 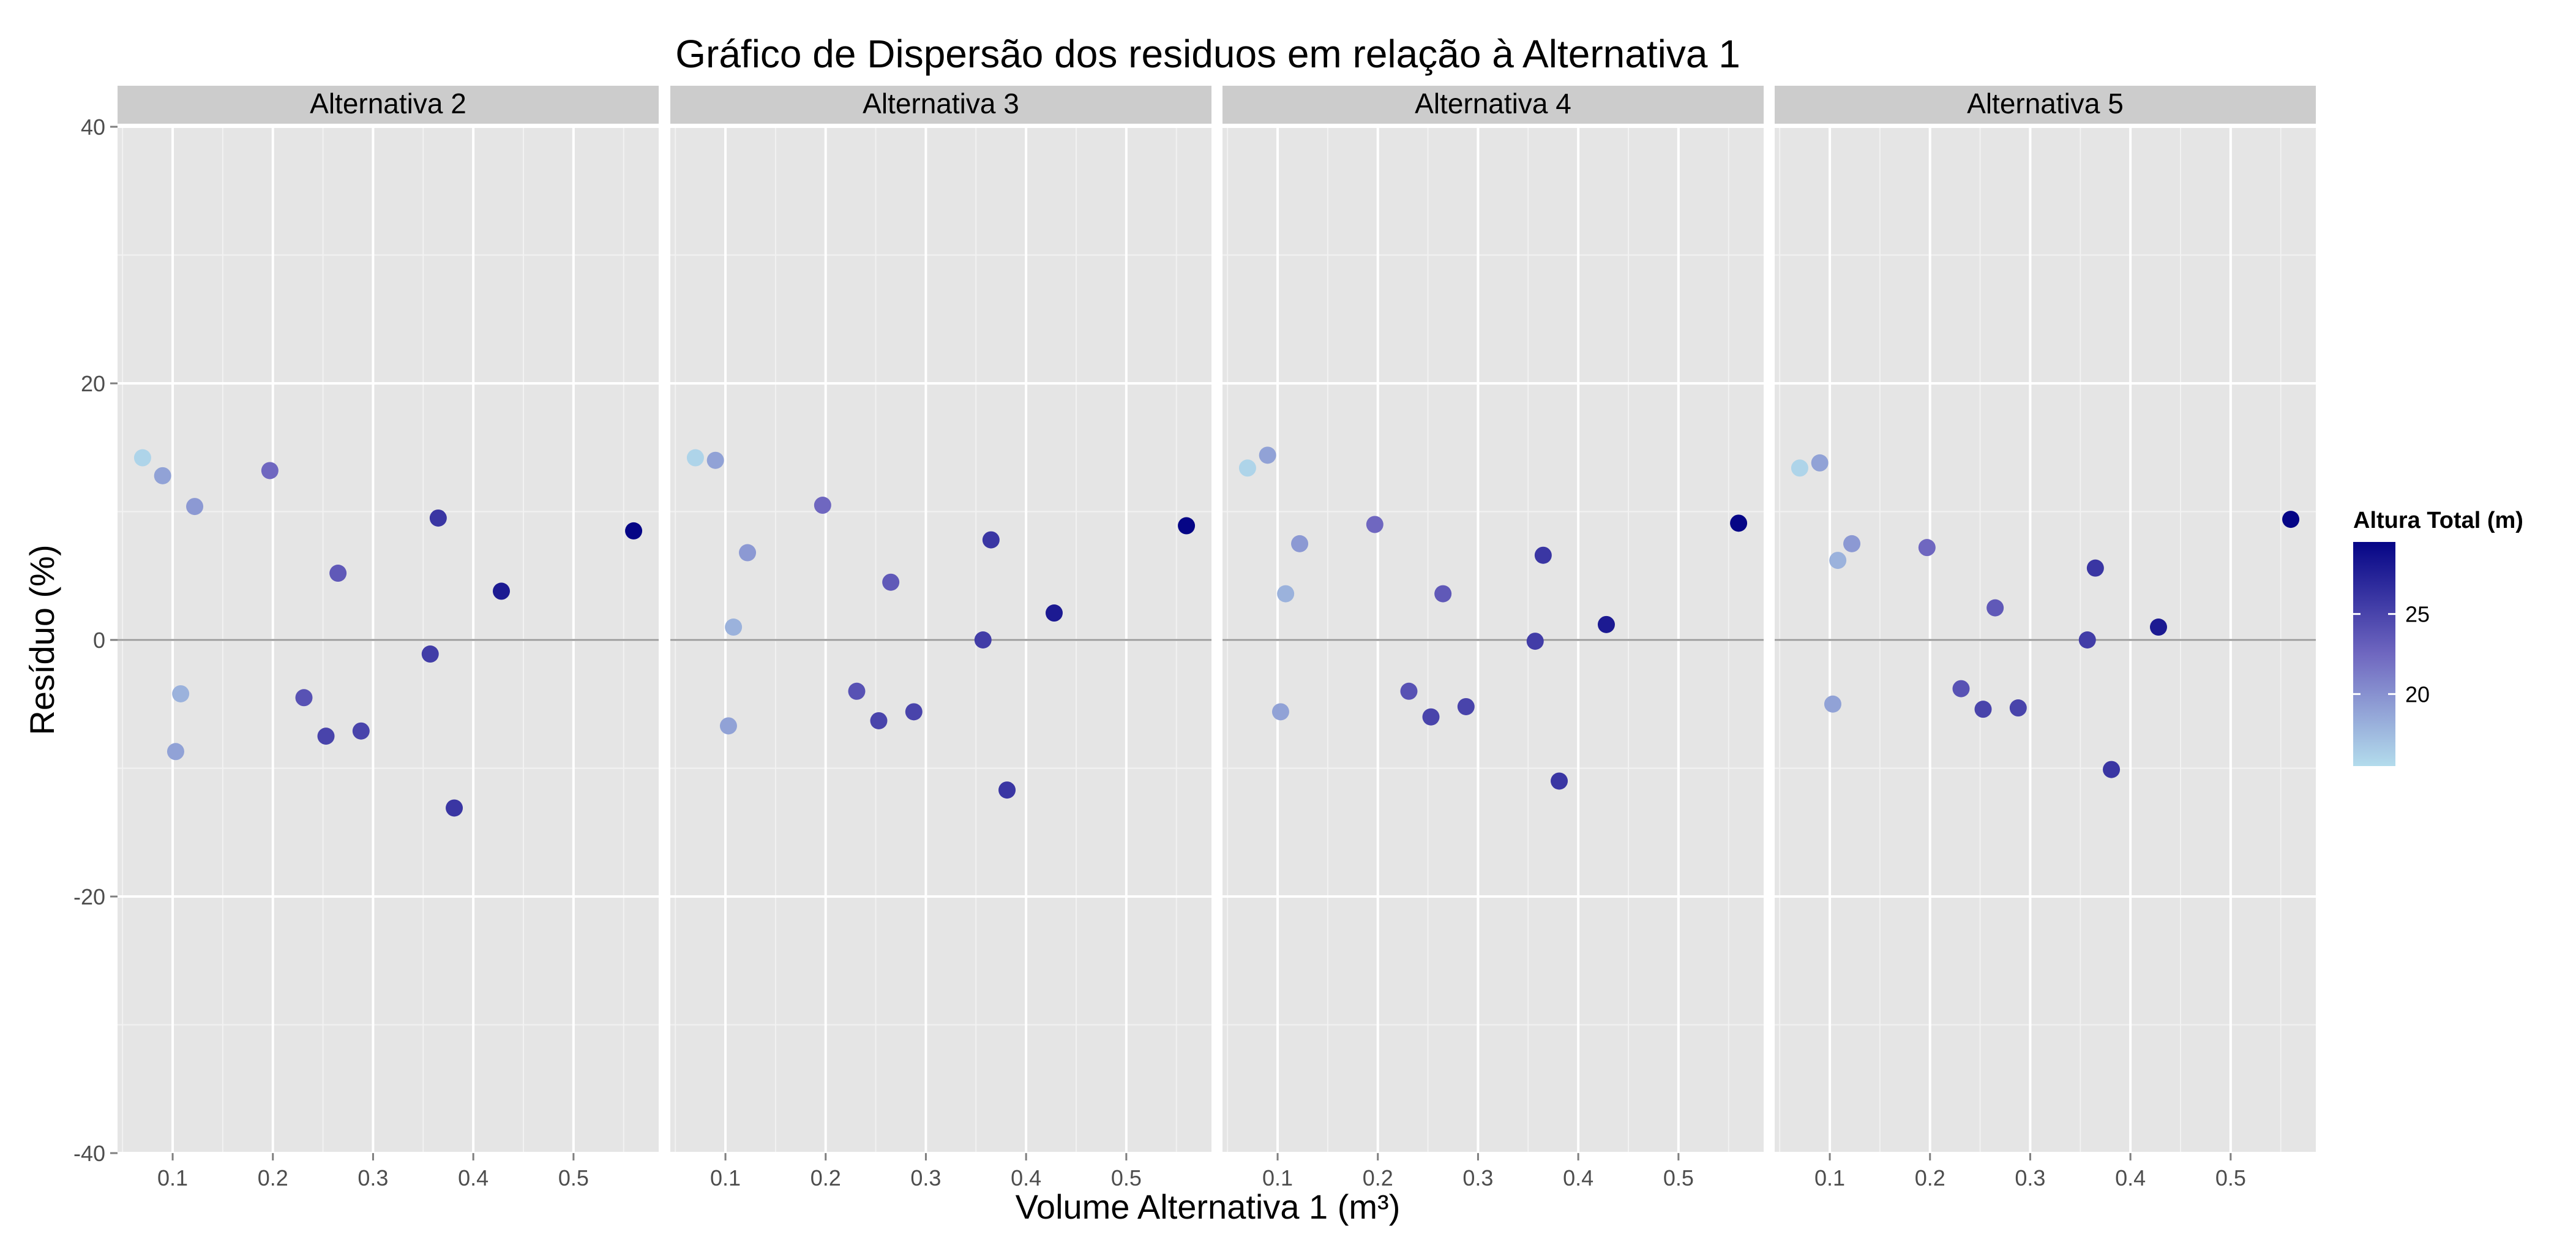 What do you see at coordinates (2417, 614) in the screenshot?
I see `legend-tick-label: 25` at bounding box center [2417, 614].